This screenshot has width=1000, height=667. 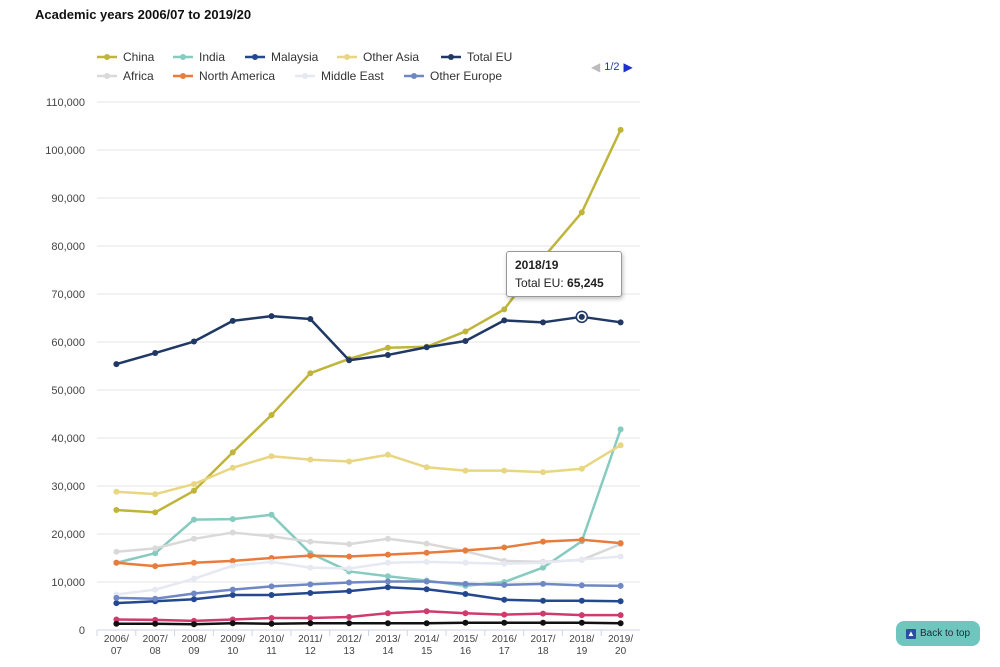 What do you see at coordinates (378, 57) in the screenshot?
I see `legend-item: Other Asia` at bounding box center [378, 57].